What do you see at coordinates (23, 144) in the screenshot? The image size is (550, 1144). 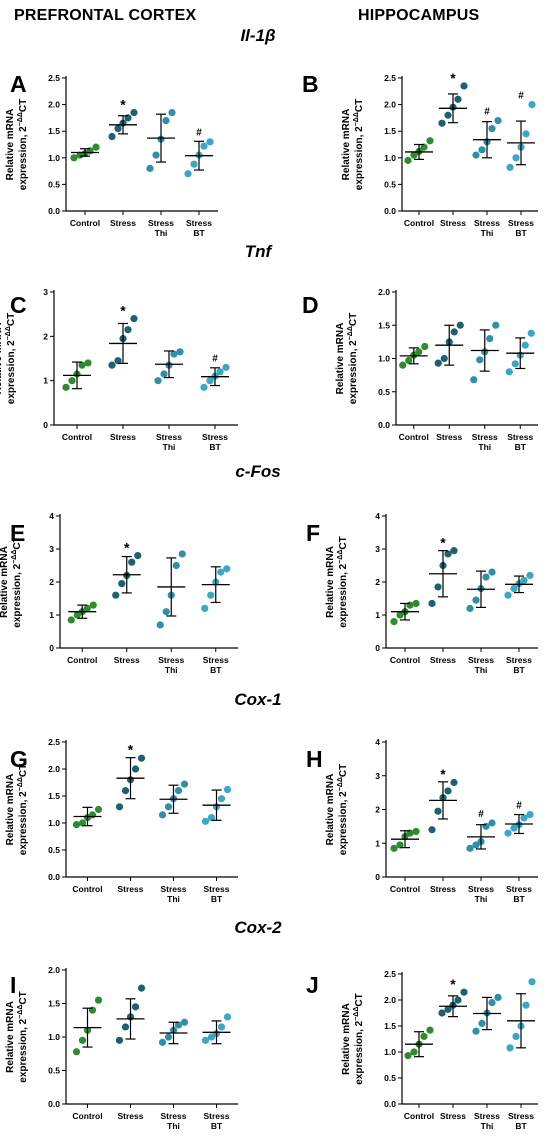 I see `y-axis-title-line2-a: expression, 2−ΔΔCT` at bounding box center [23, 144].